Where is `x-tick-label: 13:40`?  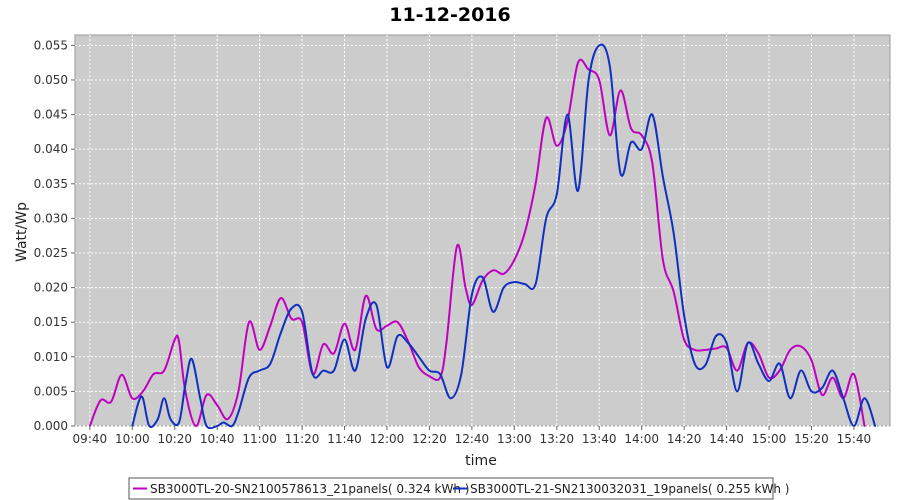
x-tick-label: 13:40 is located at coordinates (599, 439).